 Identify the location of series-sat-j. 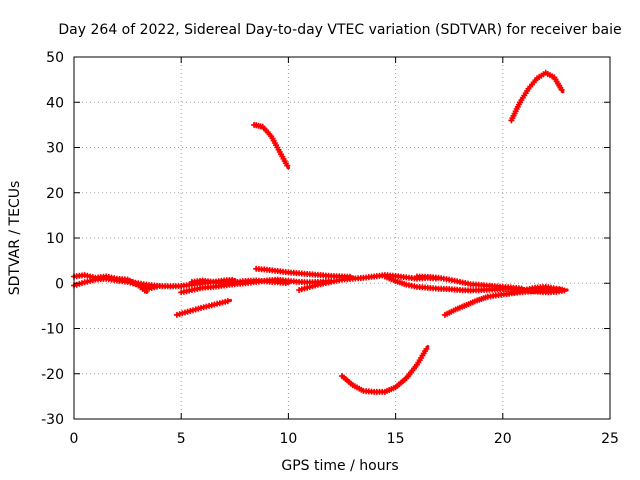
(384, 370).